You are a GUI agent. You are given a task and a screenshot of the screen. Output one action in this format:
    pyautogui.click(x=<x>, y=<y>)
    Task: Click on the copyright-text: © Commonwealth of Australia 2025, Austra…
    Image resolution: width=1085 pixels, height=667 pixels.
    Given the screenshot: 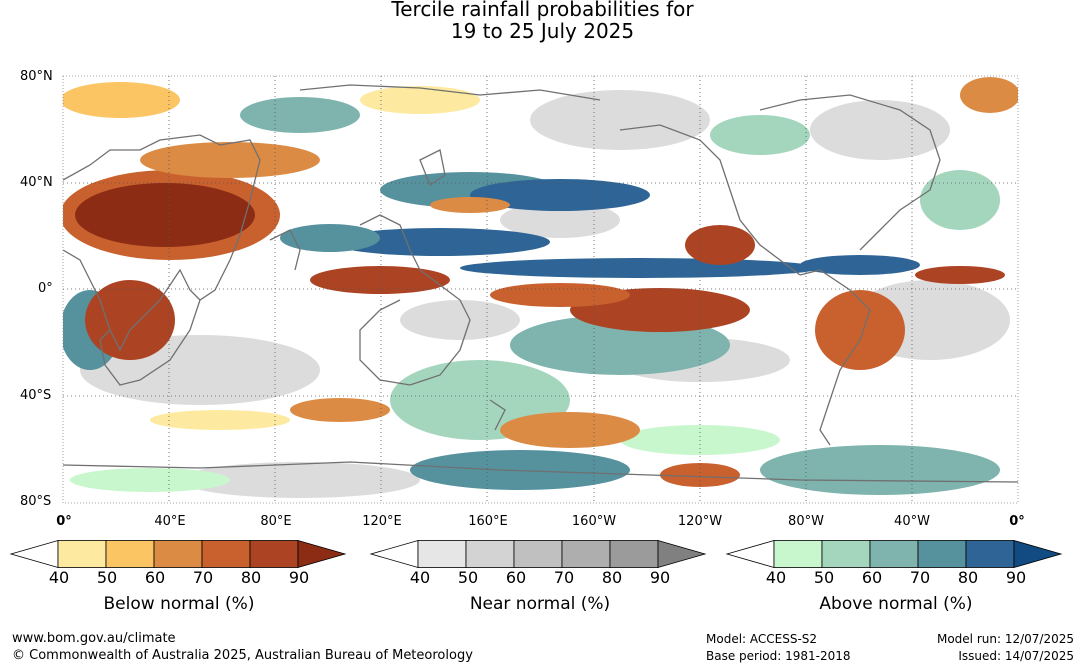 What is the action you would take?
    pyautogui.click(x=242, y=655)
    